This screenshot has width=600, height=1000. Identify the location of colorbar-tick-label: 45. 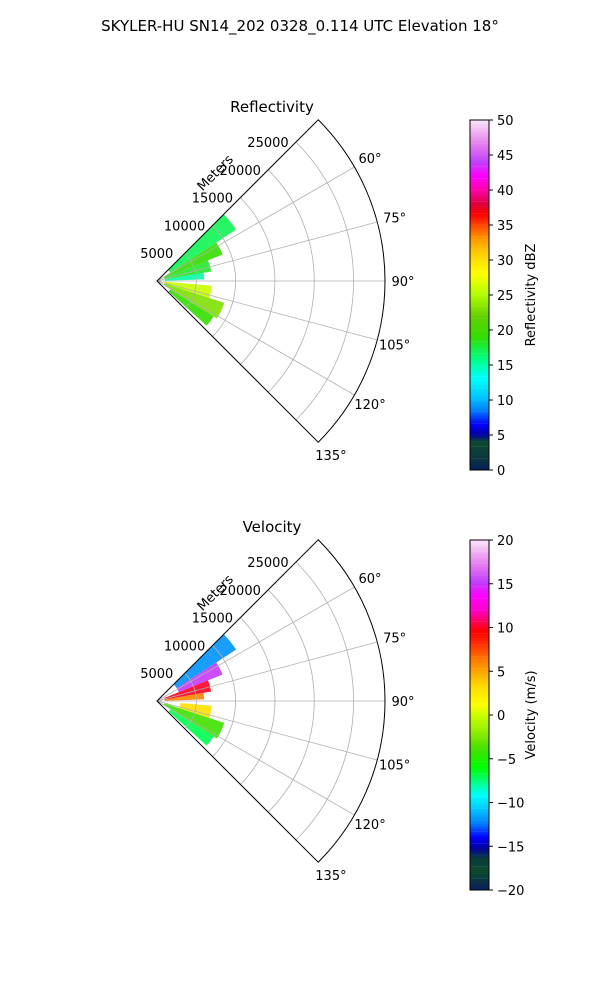
(505, 156).